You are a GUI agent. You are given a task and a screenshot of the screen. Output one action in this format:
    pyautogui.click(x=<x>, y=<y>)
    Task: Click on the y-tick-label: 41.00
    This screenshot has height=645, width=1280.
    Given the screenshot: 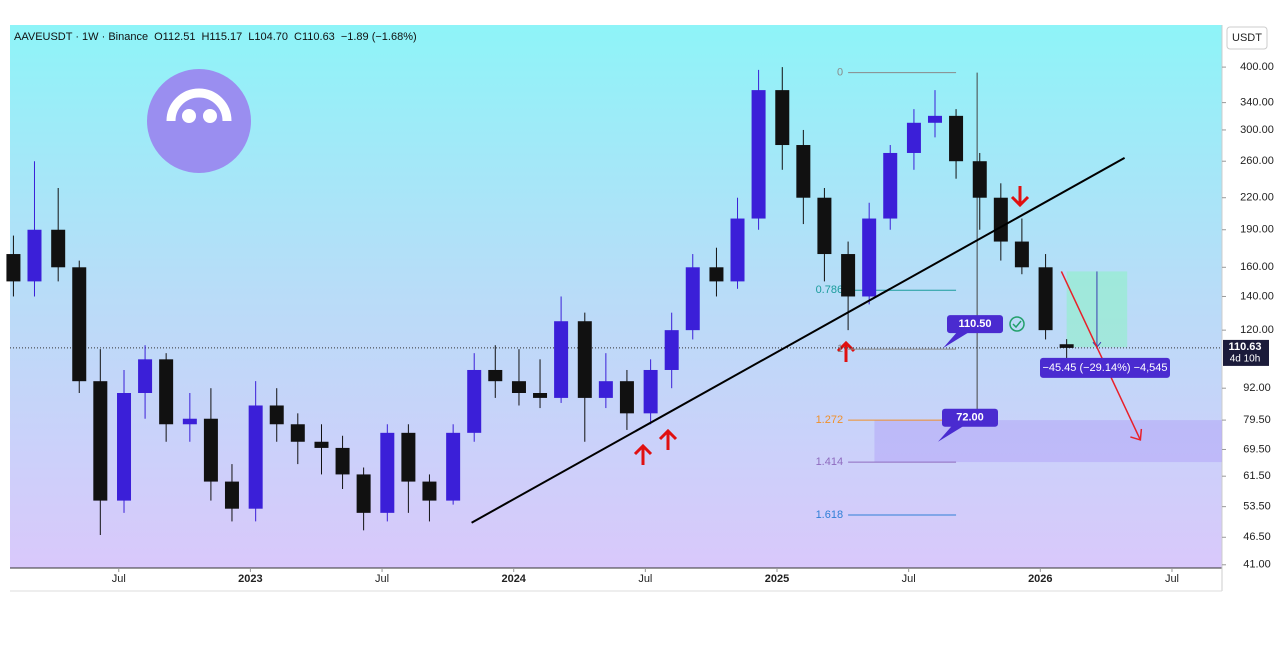 What is the action you would take?
    pyautogui.click(x=1257, y=565)
    